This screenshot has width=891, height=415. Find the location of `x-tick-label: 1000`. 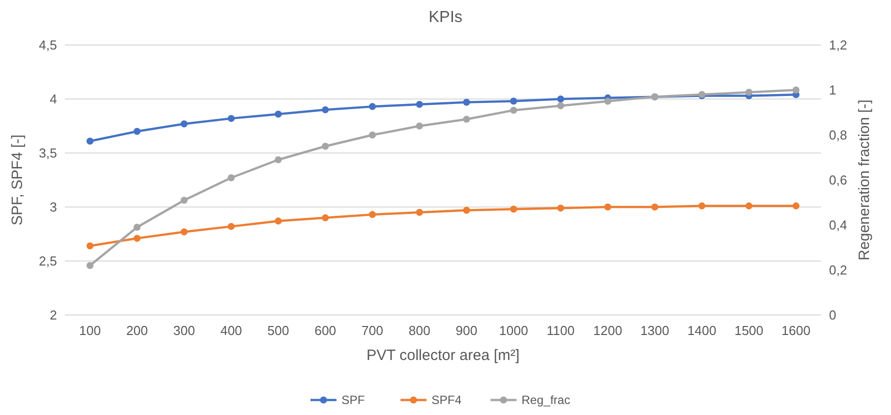

x-tick-label: 1000 is located at coordinates (513, 330).